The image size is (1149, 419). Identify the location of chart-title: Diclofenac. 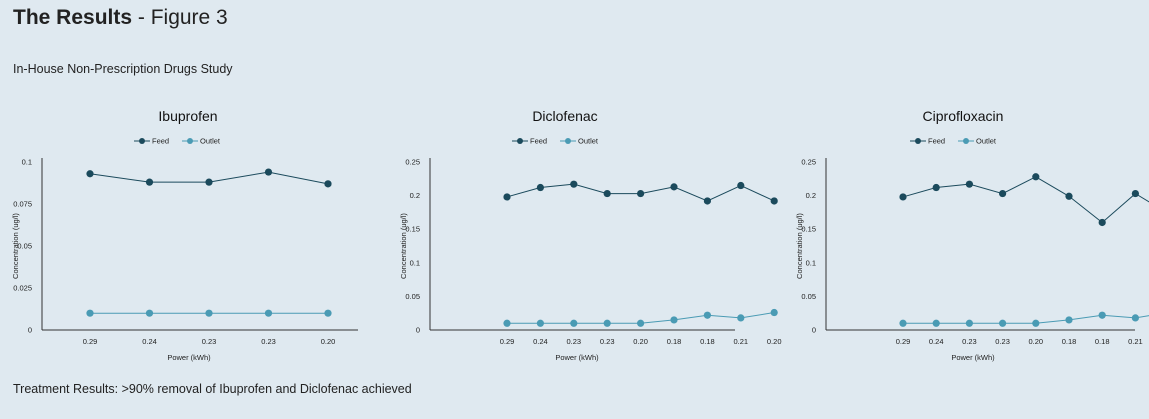
(564, 116).